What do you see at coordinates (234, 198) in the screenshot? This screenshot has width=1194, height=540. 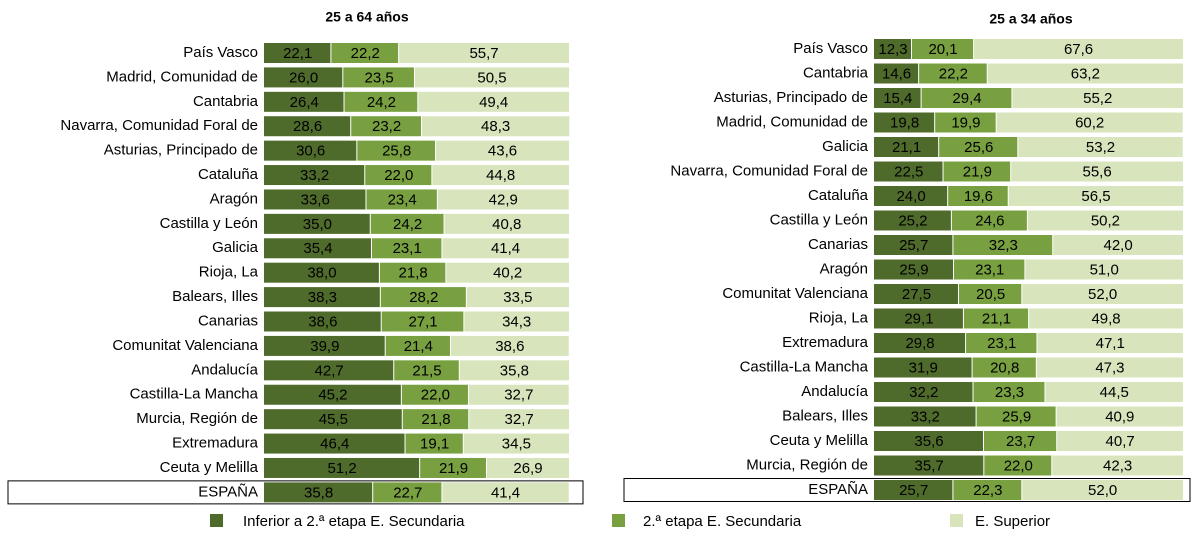 I see `category-label: Aragón` at bounding box center [234, 198].